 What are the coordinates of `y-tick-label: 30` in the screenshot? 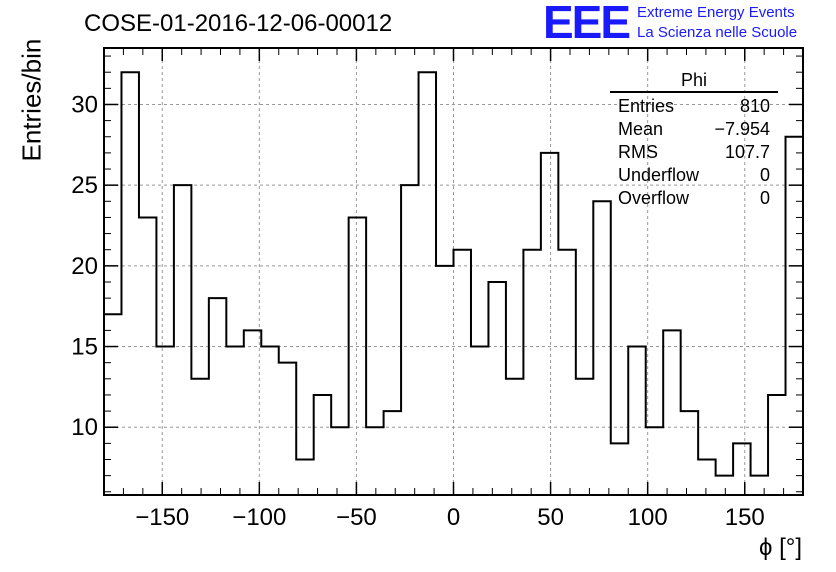 It's located at (84, 104).